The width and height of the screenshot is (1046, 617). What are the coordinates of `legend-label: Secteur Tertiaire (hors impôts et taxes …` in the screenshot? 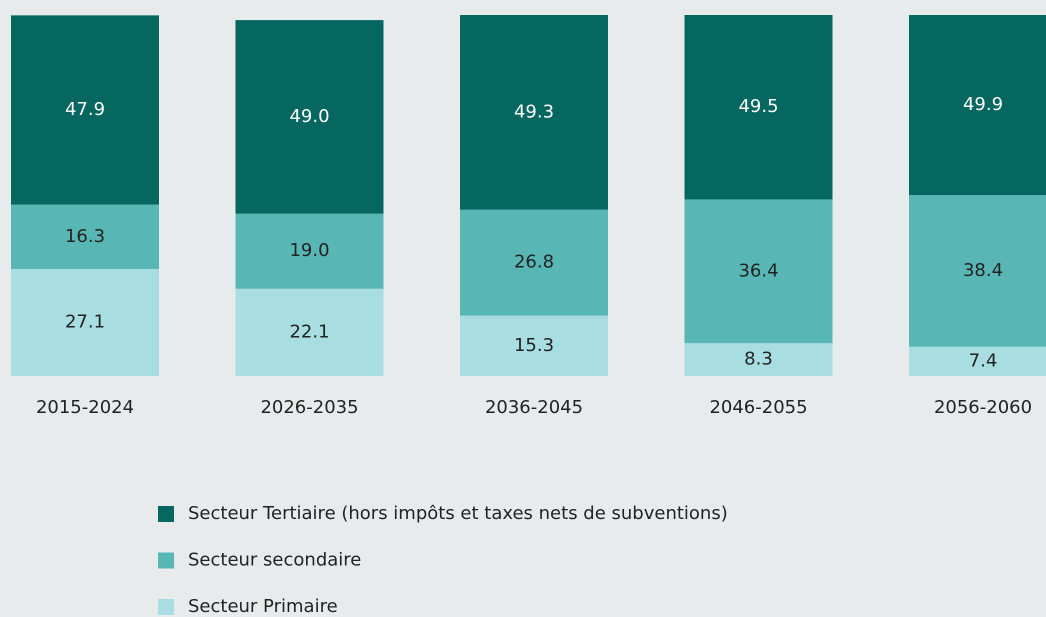 It's located at (458, 513).